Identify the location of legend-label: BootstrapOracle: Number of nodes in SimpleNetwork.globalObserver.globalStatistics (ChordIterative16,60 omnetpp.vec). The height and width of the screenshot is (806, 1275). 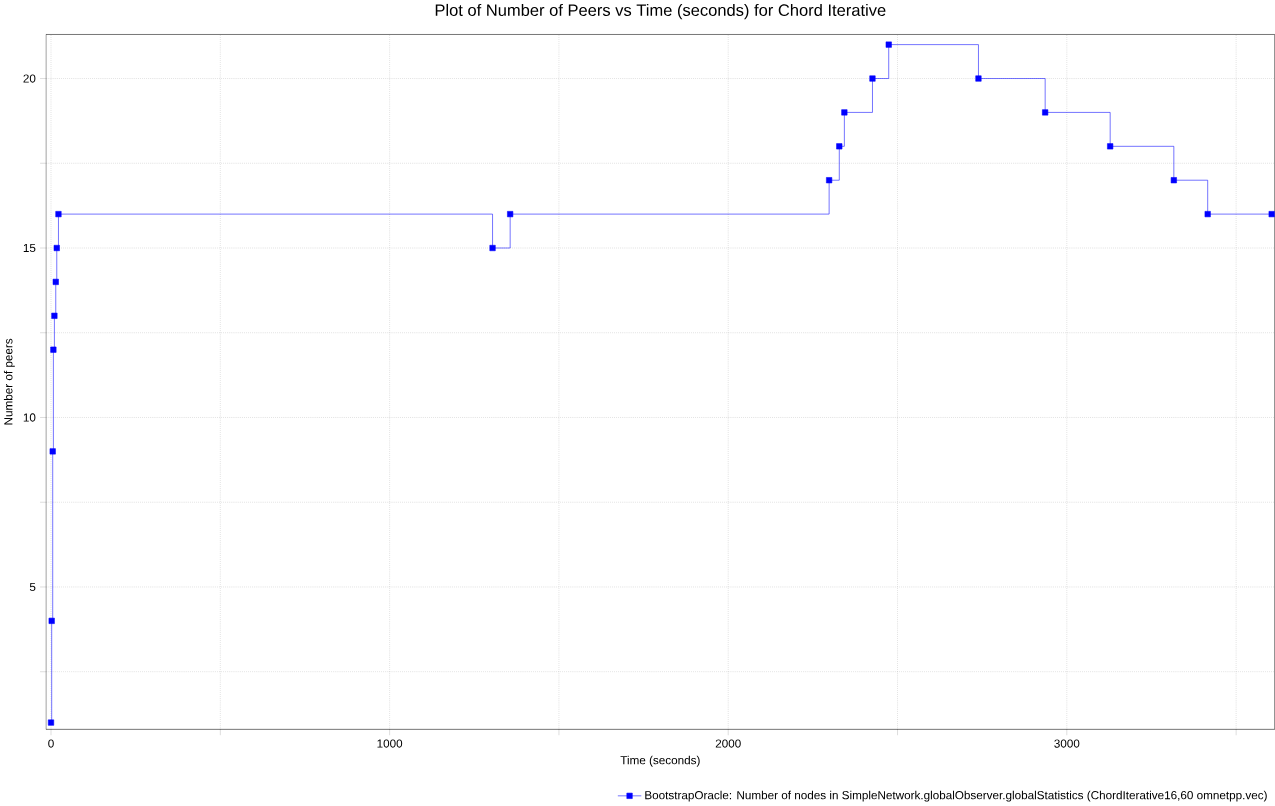
(956, 796).